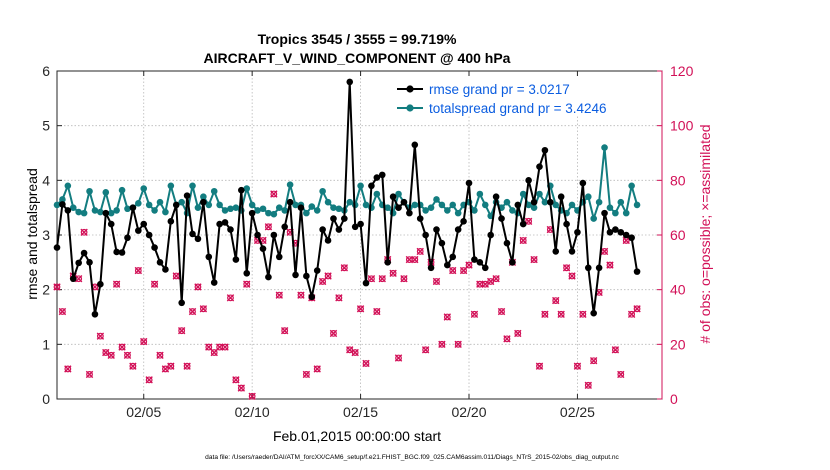 The width and height of the screenshot is (830, 470). Describe the element at coordinates (678, 235) in the screenshot. I see `y2-tick-label-60: 60` at that location.